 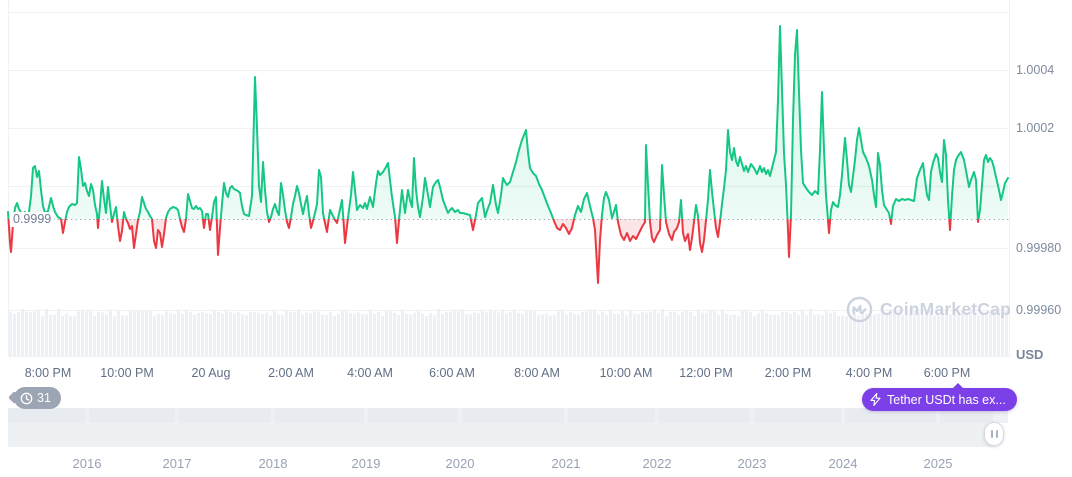 I want to click on year-axis-tick: 2019, so click(x=366, y=463).